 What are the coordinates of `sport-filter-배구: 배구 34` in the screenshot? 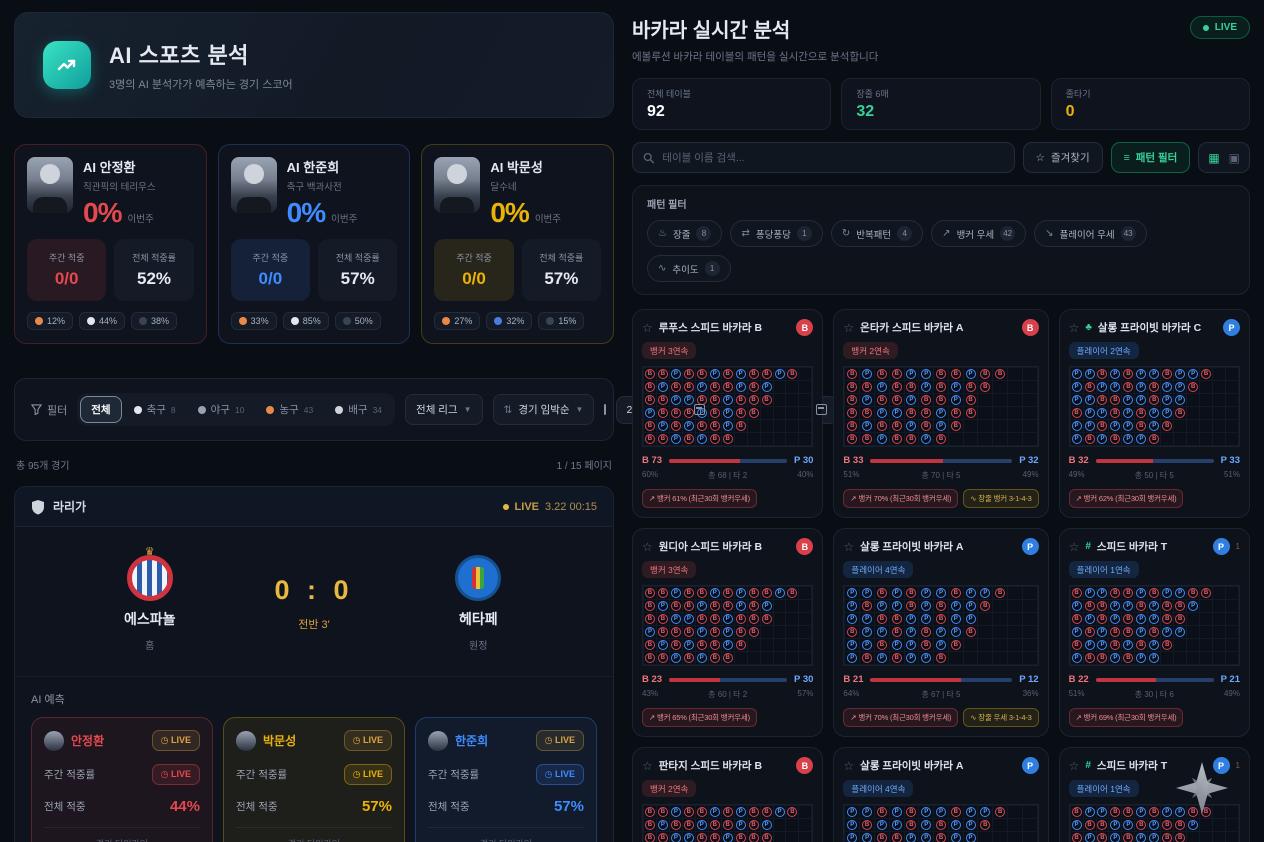 It's located at (358, 409).